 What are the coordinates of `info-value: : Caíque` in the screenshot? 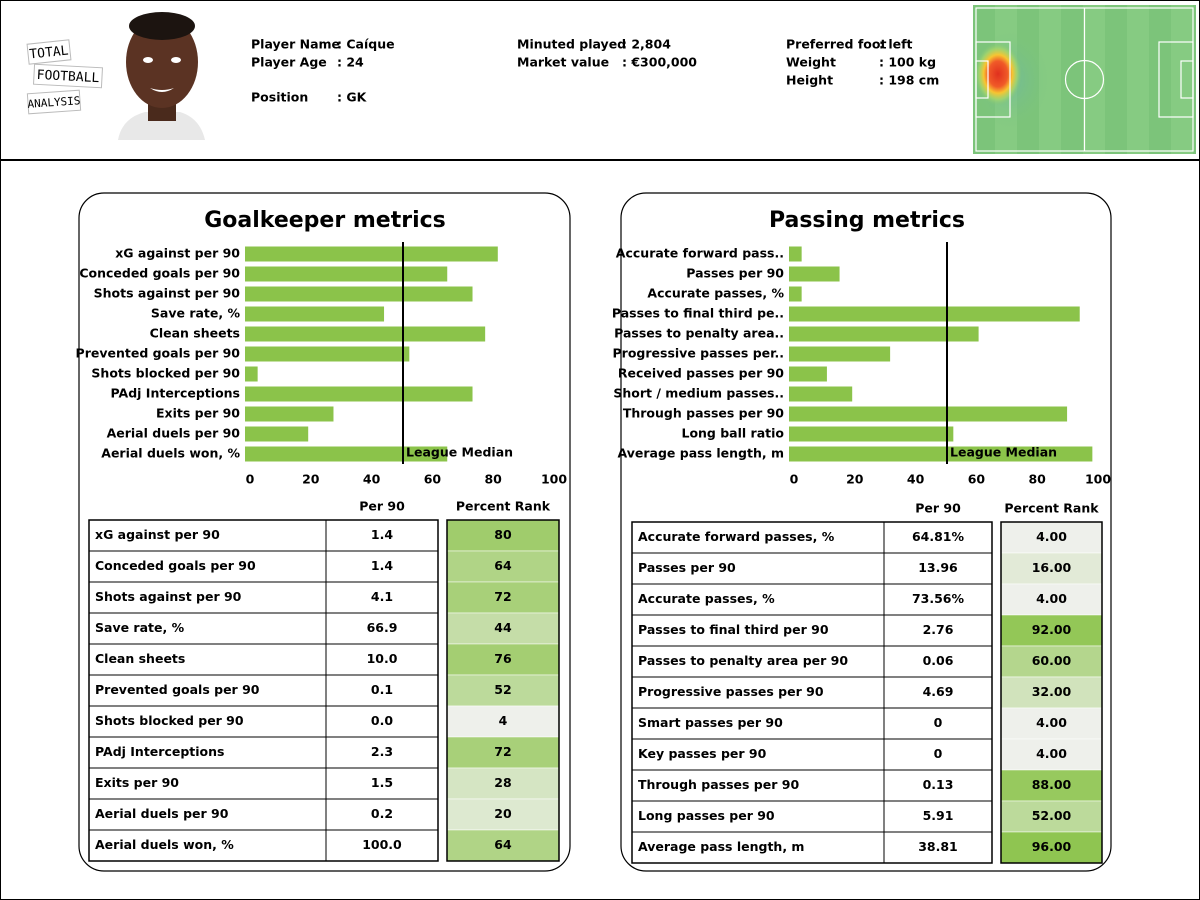 It's located at (366, 44).